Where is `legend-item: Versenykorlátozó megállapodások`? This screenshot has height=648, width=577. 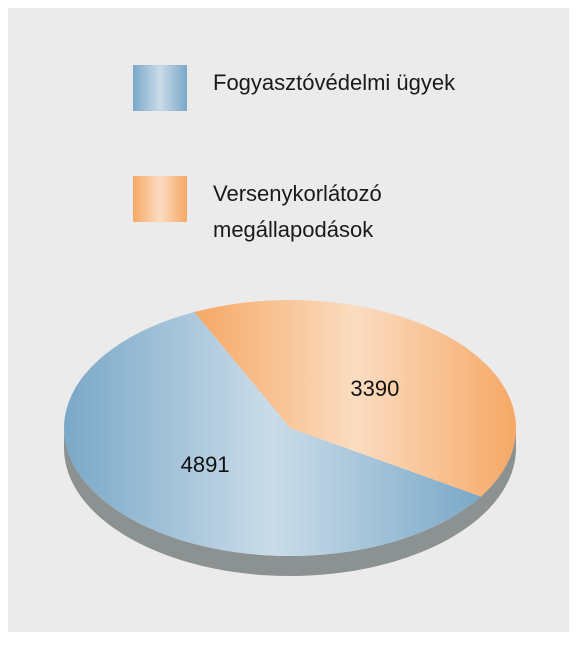
legend-item: Versenykorlátozó megállapodások is located at coordinates (338, 212).